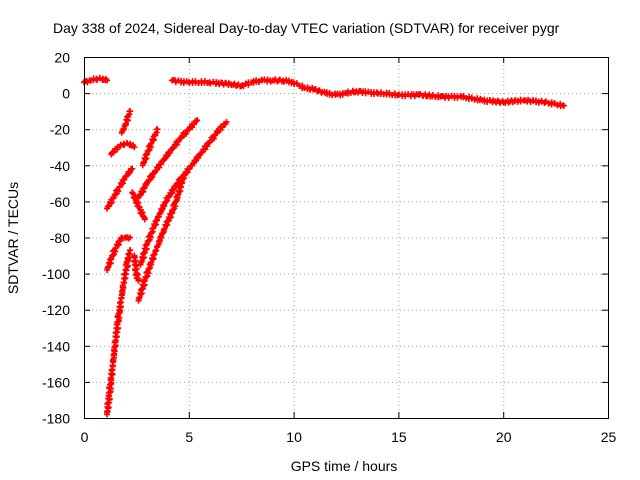 The width and height of the screenshot is (640, 480). Describe the element at coordinates (120, 188) in the screenshot. I see `series-arc-diag-a` at that location.